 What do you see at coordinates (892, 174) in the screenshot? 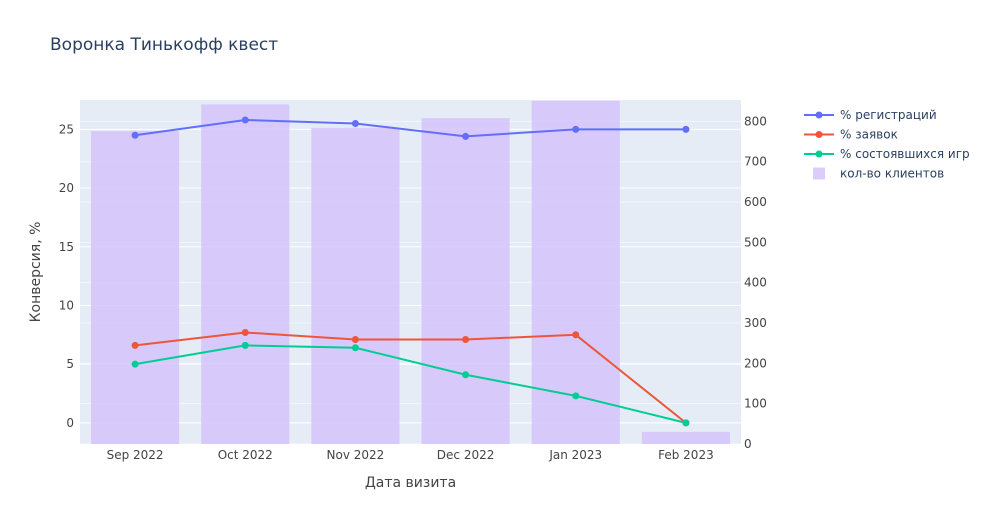
I see `legend-label: кол-во клиентов` at bounding box center [892, 174].